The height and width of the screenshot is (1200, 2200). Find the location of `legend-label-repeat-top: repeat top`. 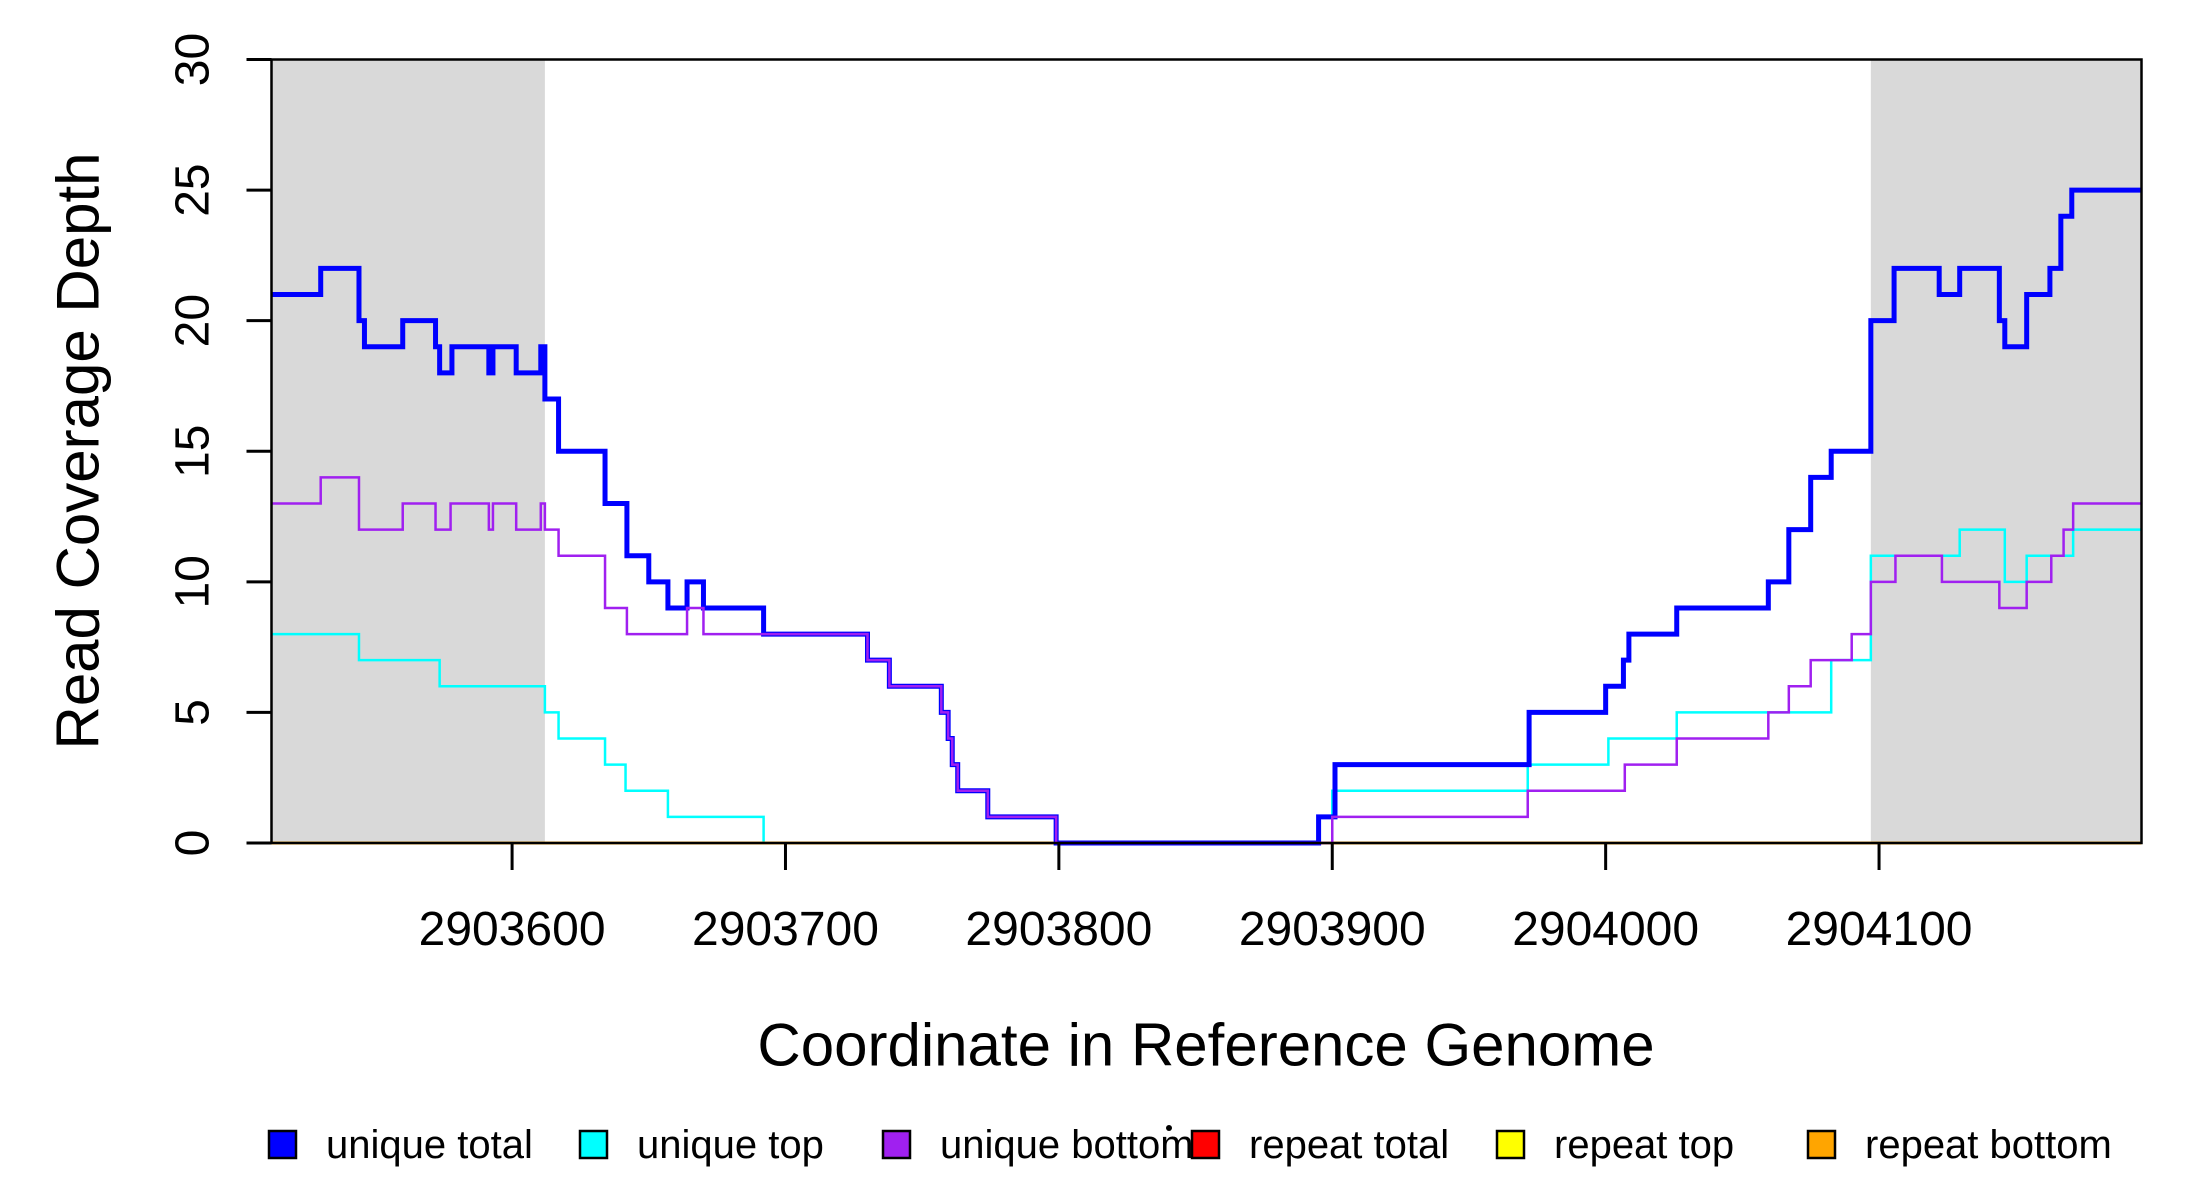

legend-label-repeat-top: repeat top is located at coordinates (1644, 1145).